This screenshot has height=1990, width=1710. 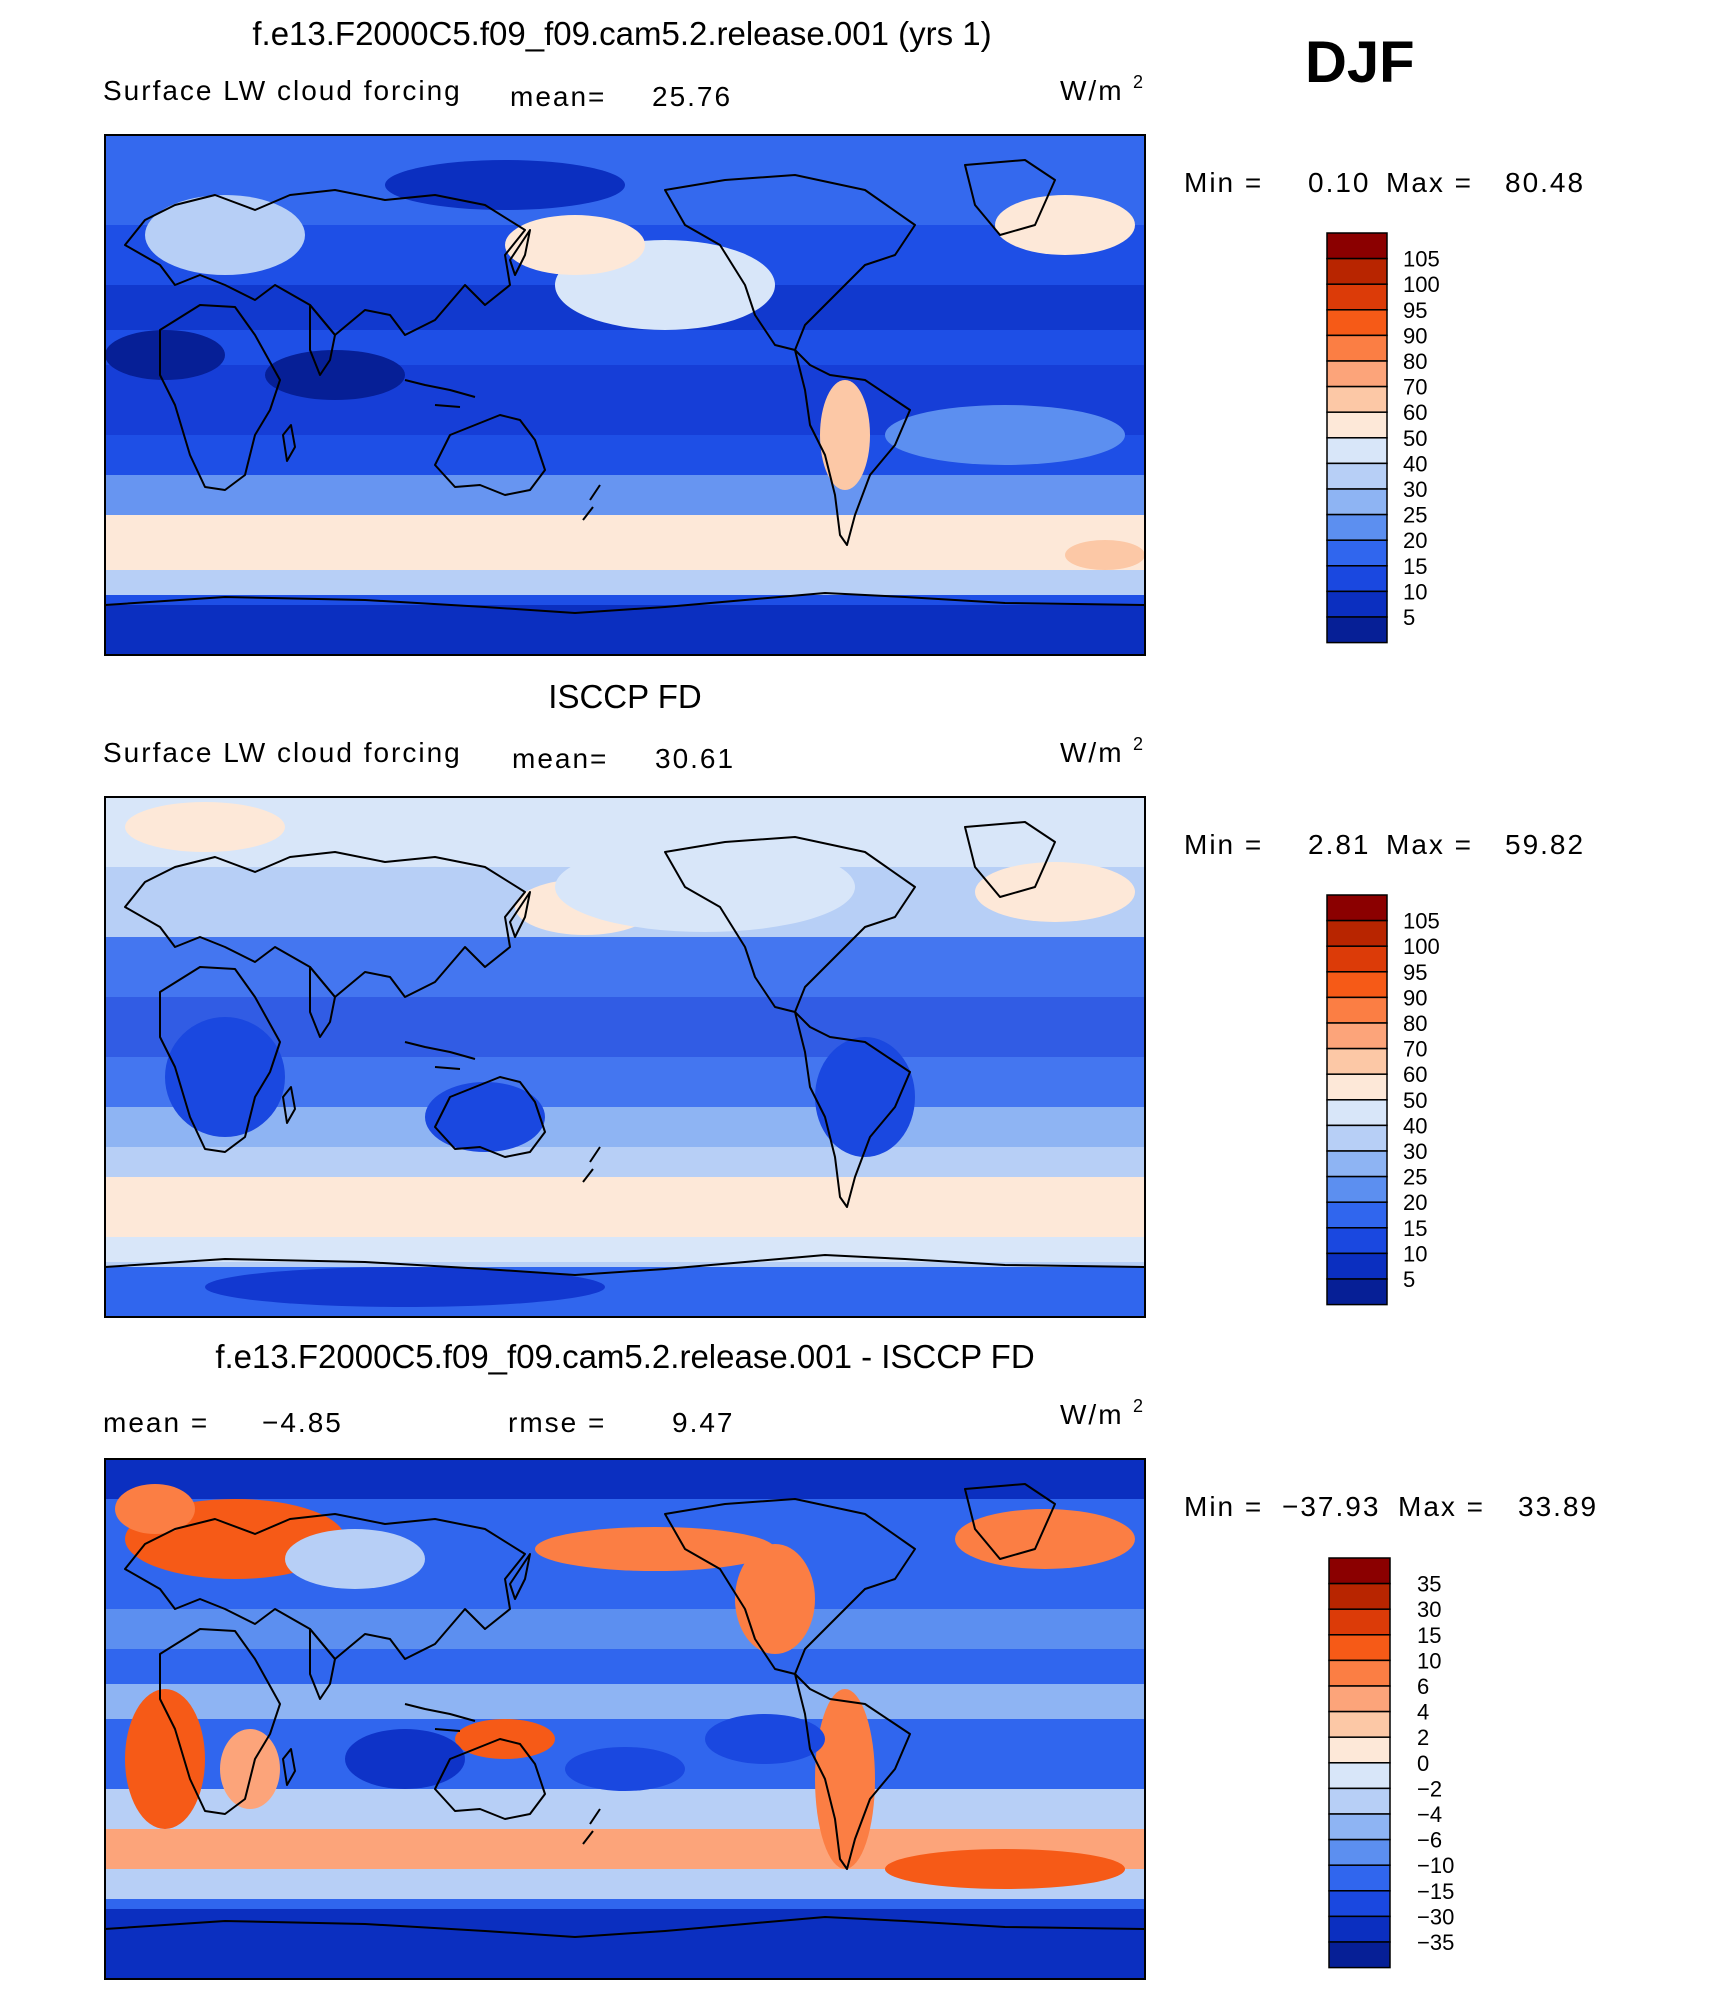 I want to click on colorbar-tick-label: −30, so click(x=1435, y=1916).